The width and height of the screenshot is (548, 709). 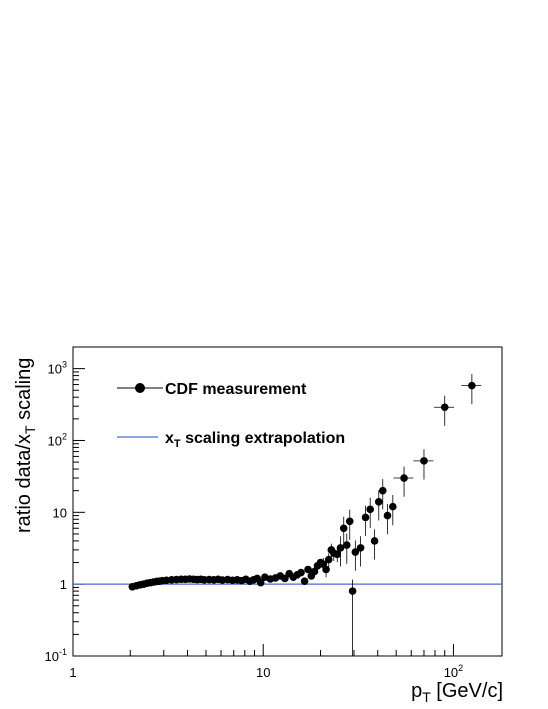 I want to click on legend-extrap-sub: T, so click(x=177, y=444).